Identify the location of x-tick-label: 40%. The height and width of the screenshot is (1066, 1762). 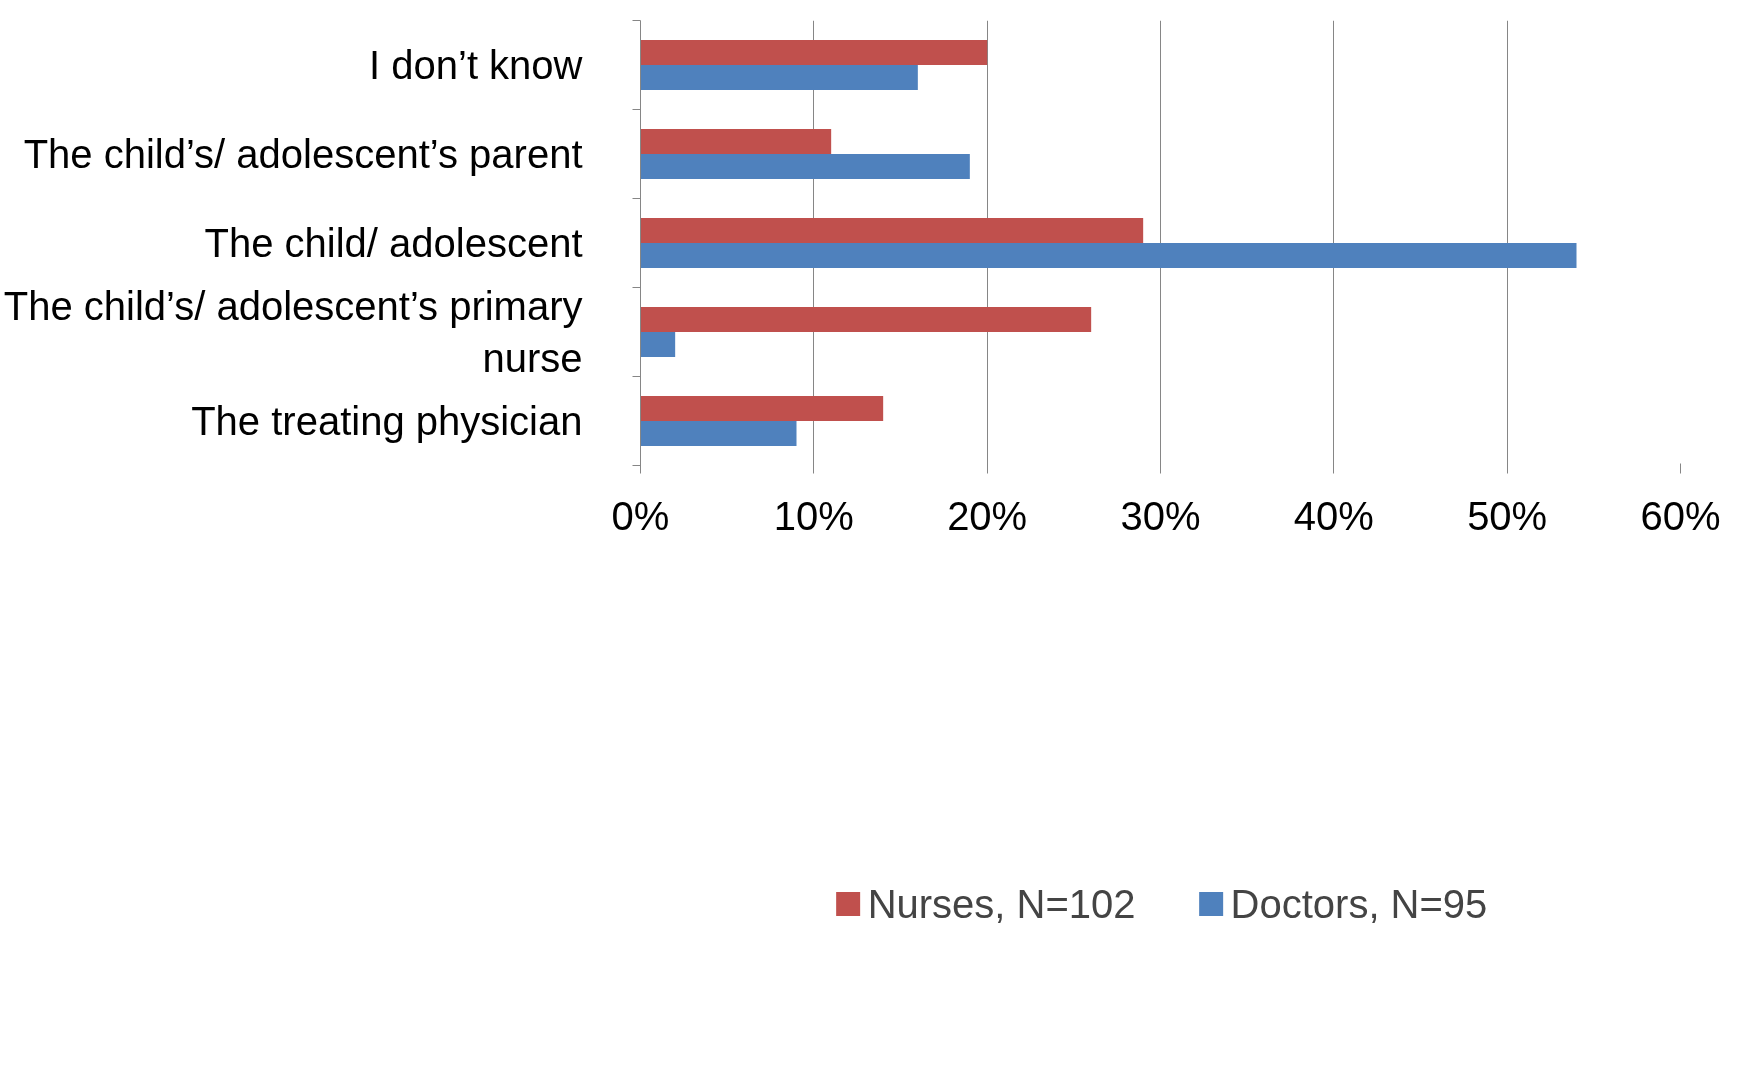
(1333, 515).